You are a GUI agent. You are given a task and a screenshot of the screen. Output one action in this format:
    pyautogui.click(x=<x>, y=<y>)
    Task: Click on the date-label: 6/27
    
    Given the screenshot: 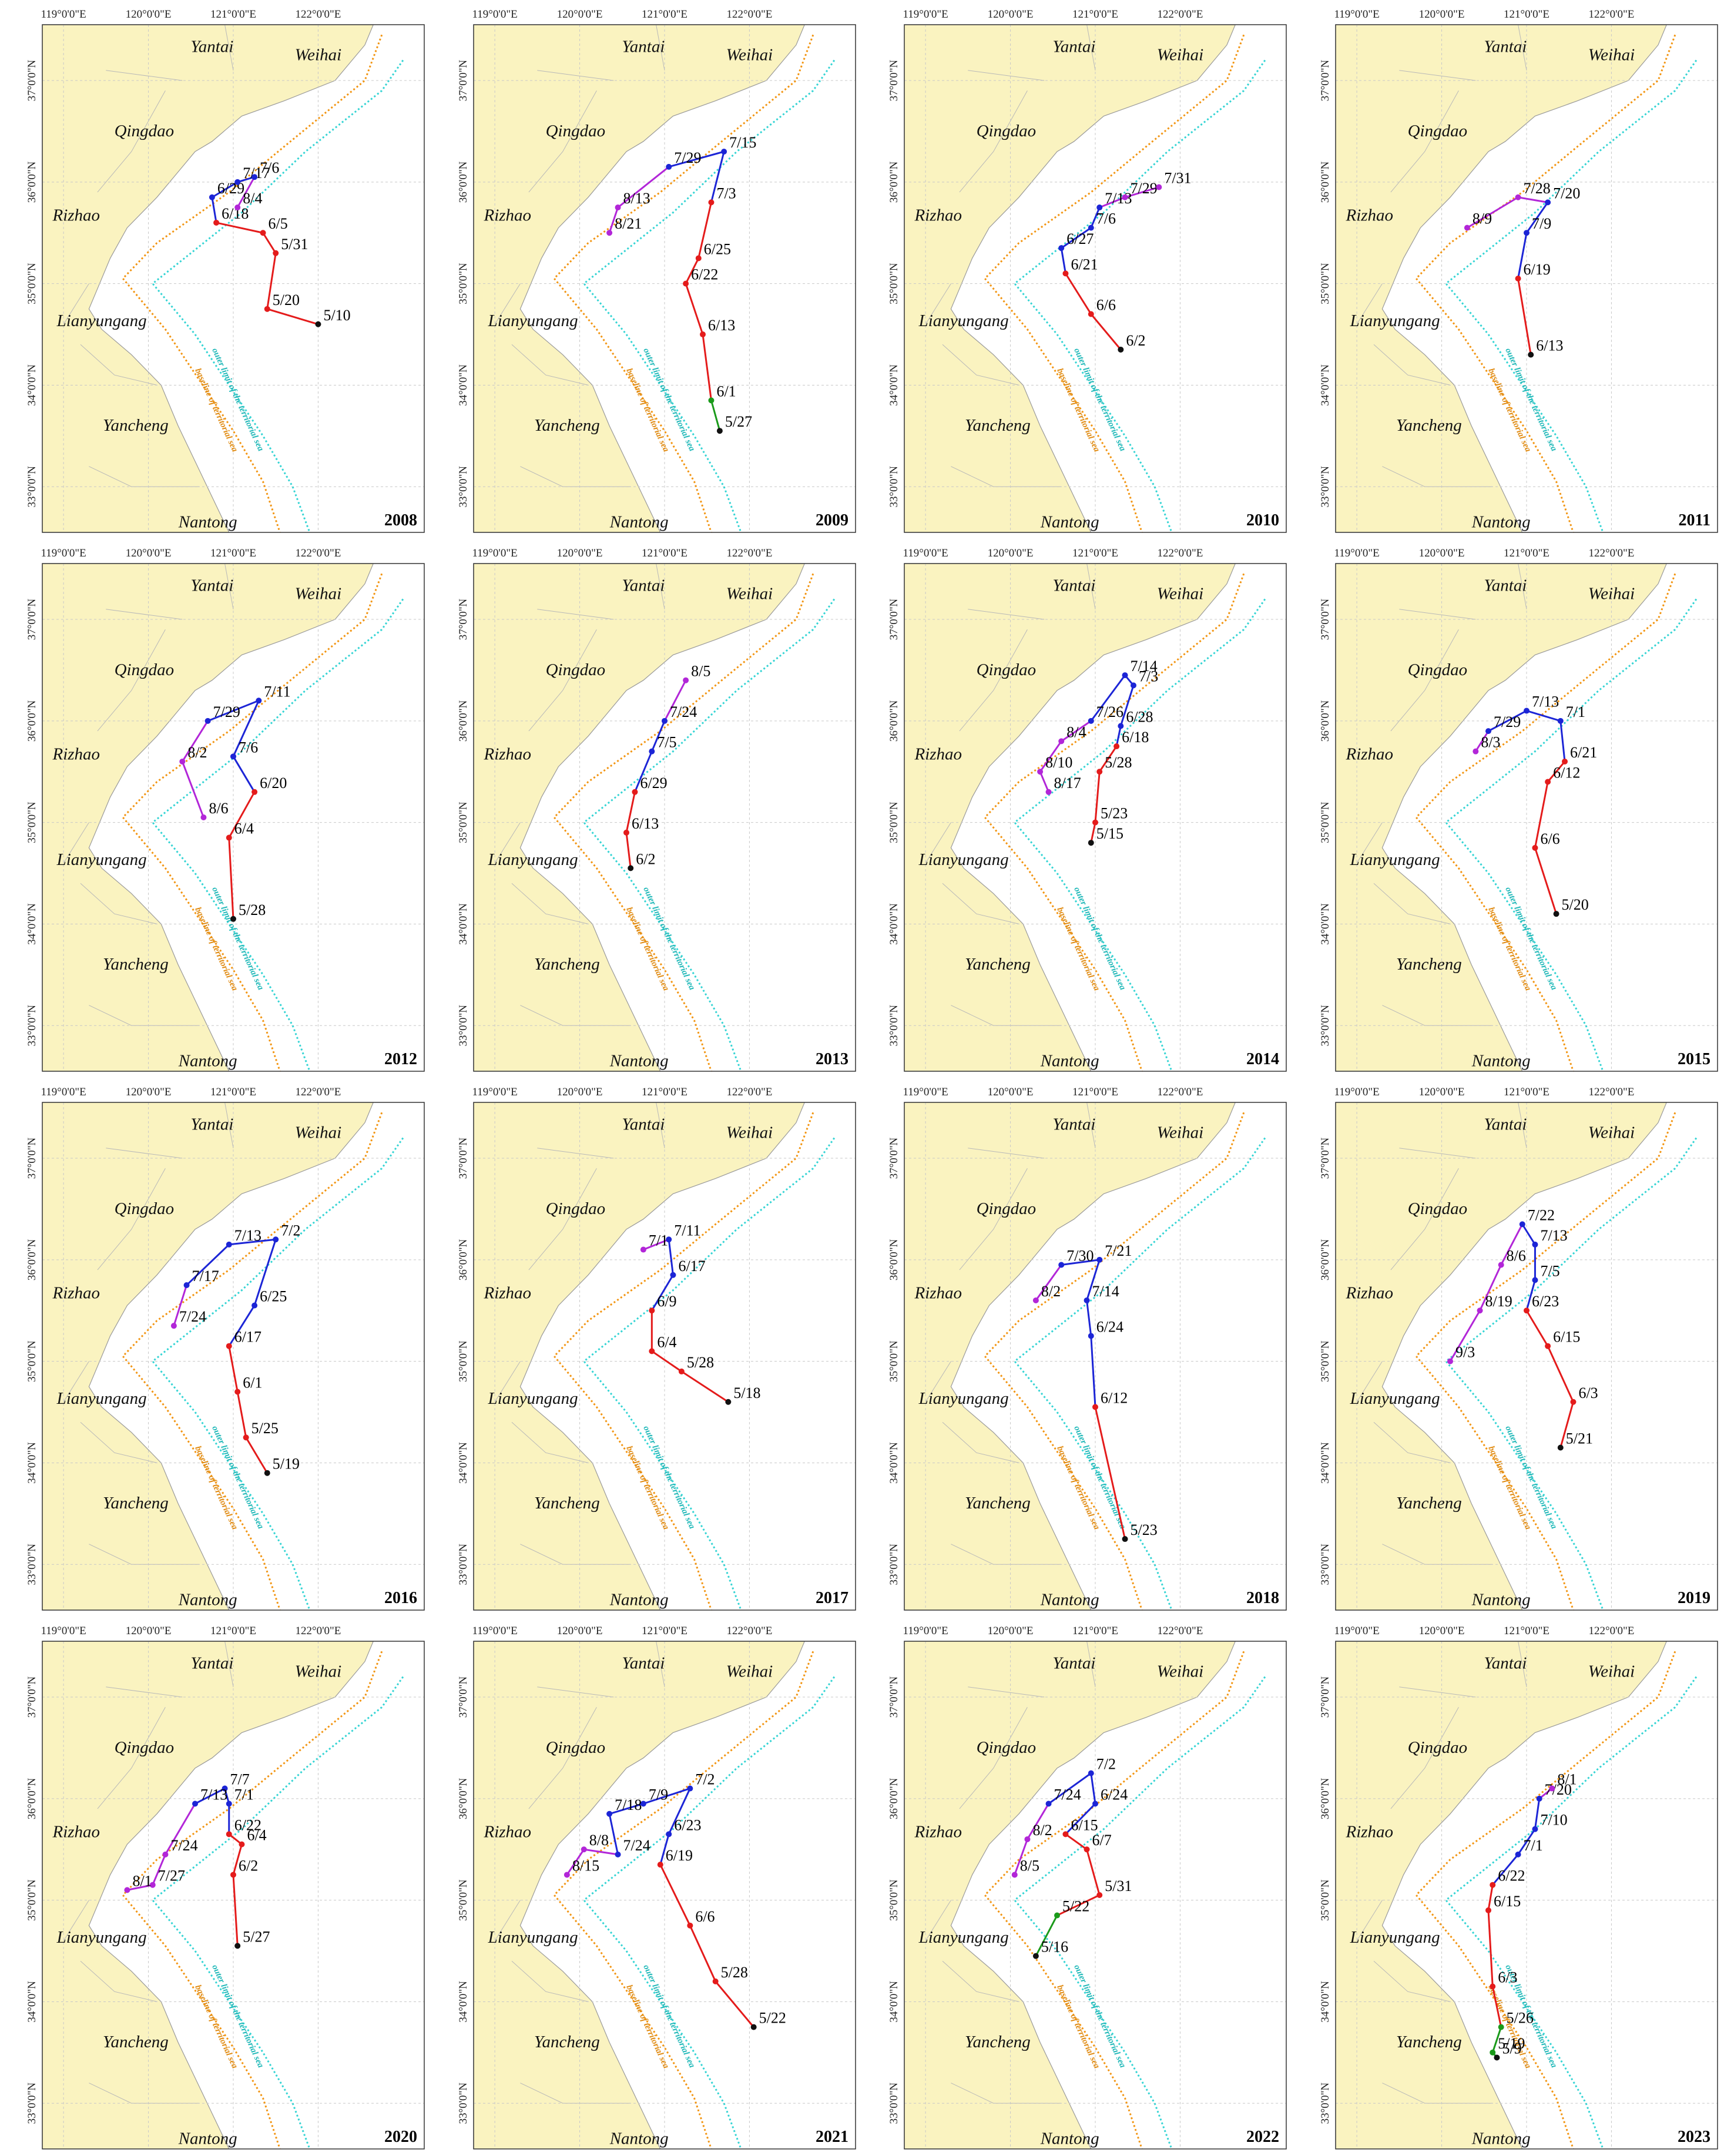 What is the action you would take?
    pyautogui.click(x=1080, y=239)
    